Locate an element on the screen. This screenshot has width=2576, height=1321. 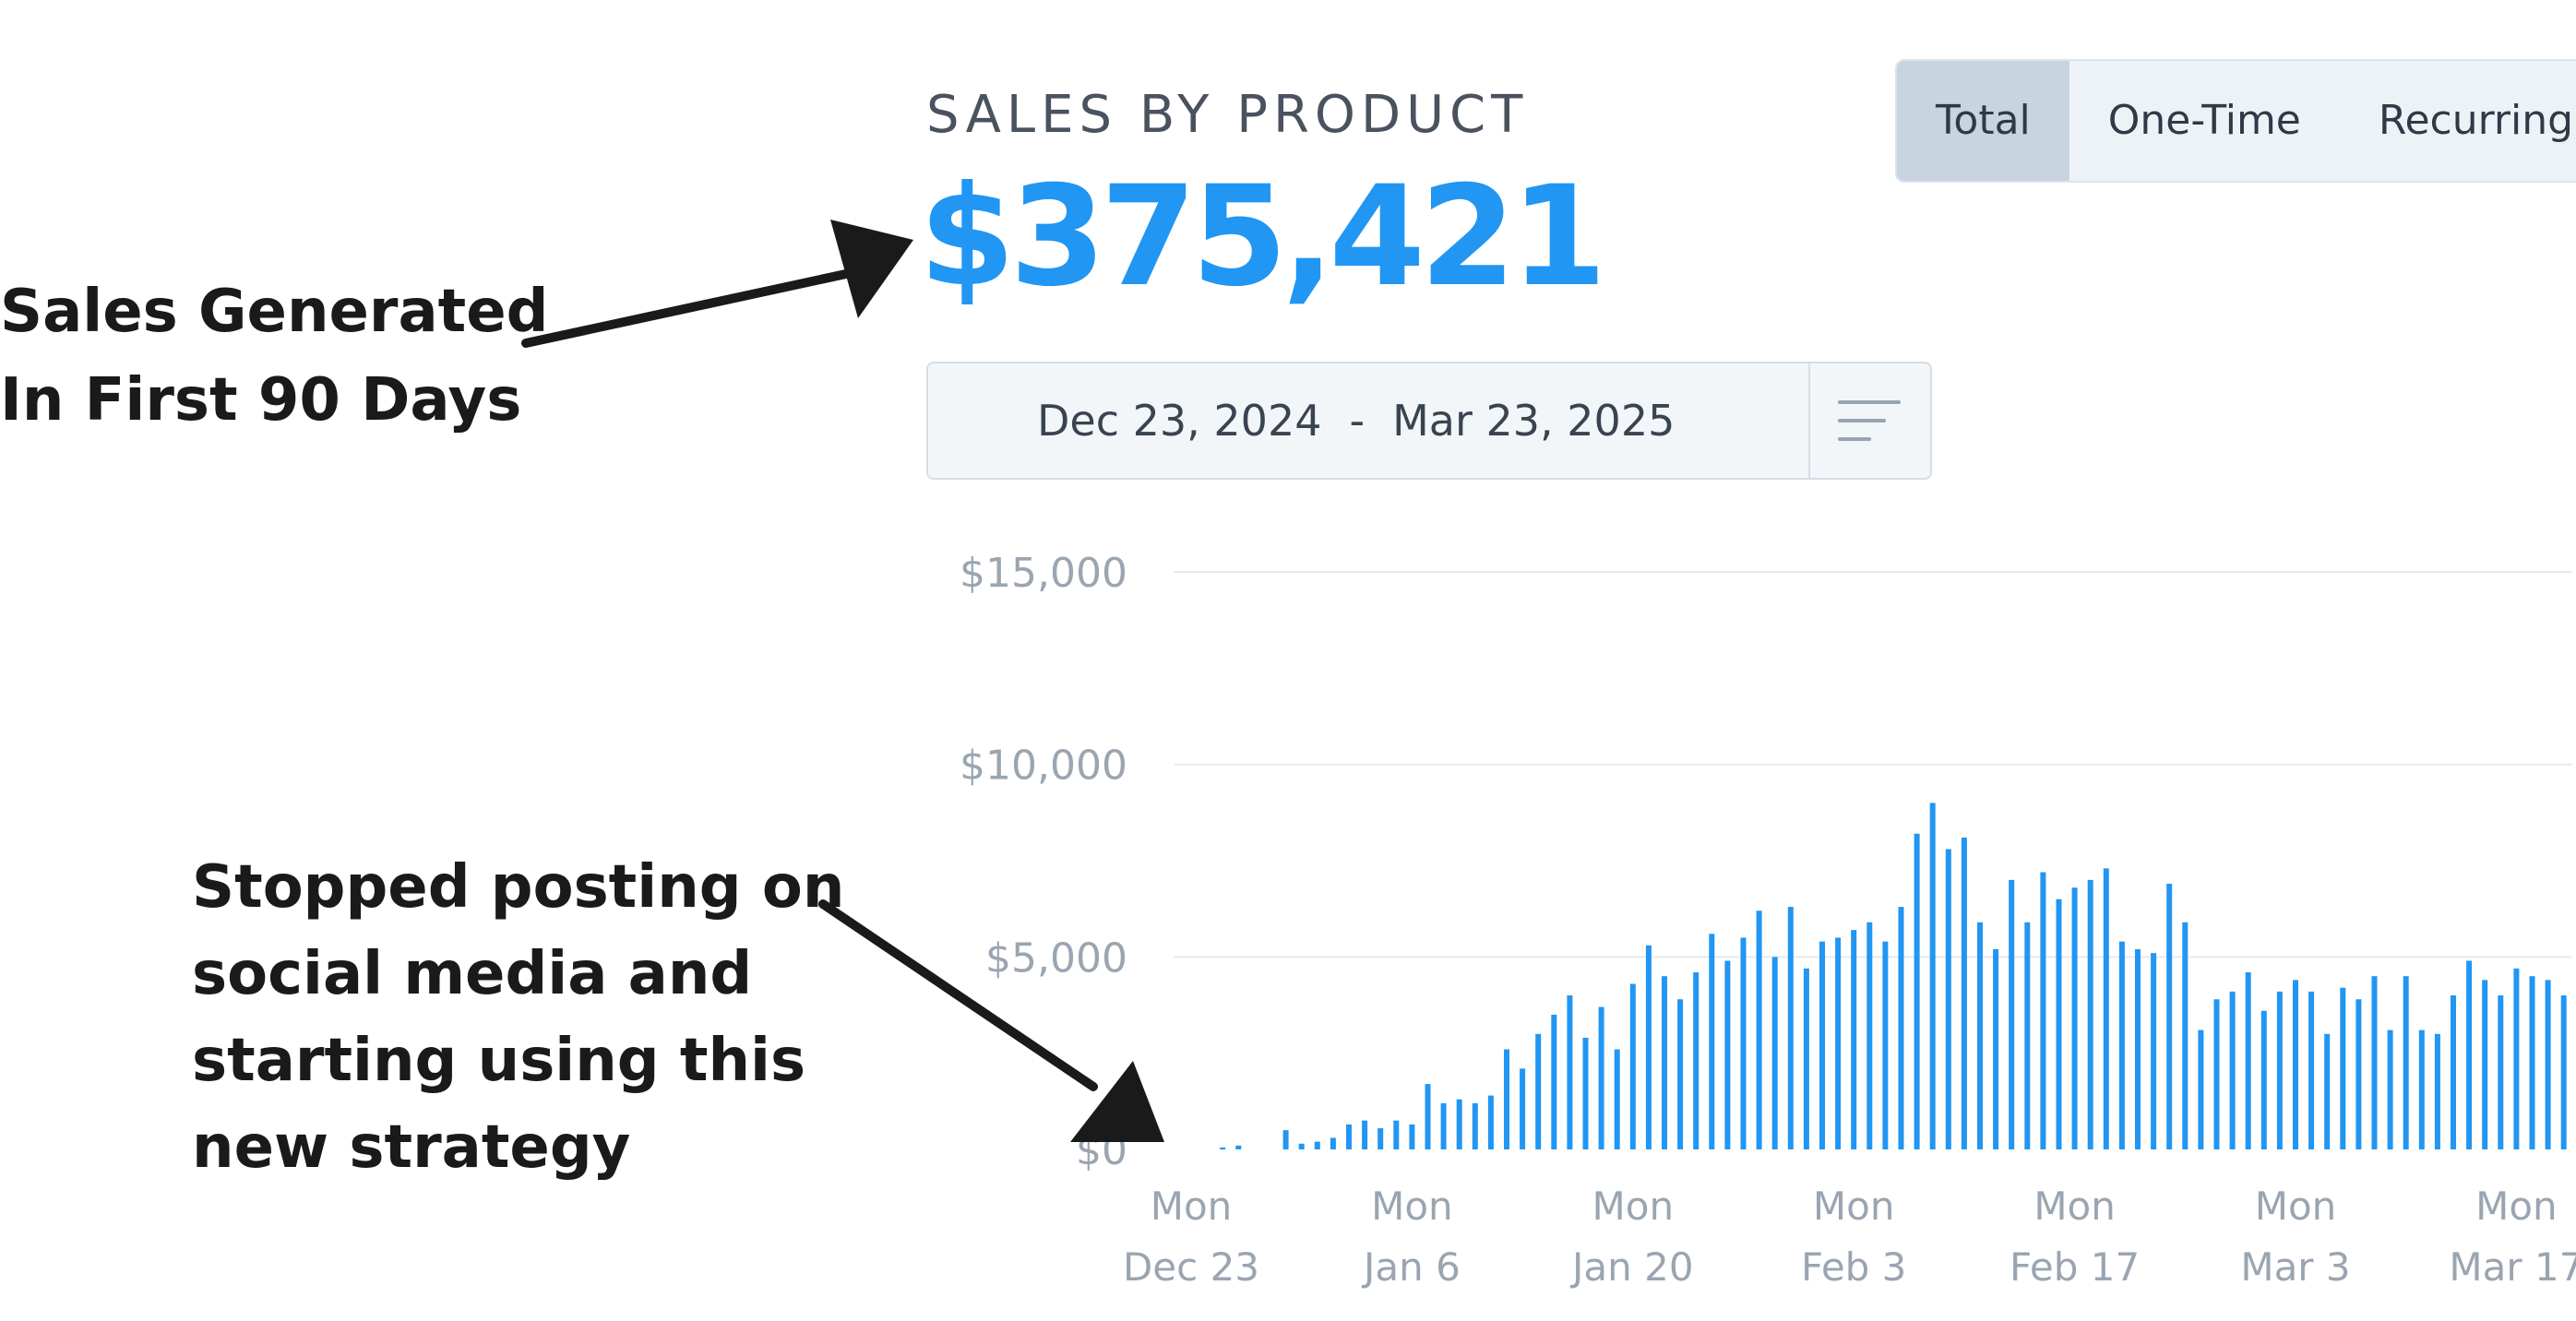
y-tick-label: $10,000 is located at coordinates (1043, 766).